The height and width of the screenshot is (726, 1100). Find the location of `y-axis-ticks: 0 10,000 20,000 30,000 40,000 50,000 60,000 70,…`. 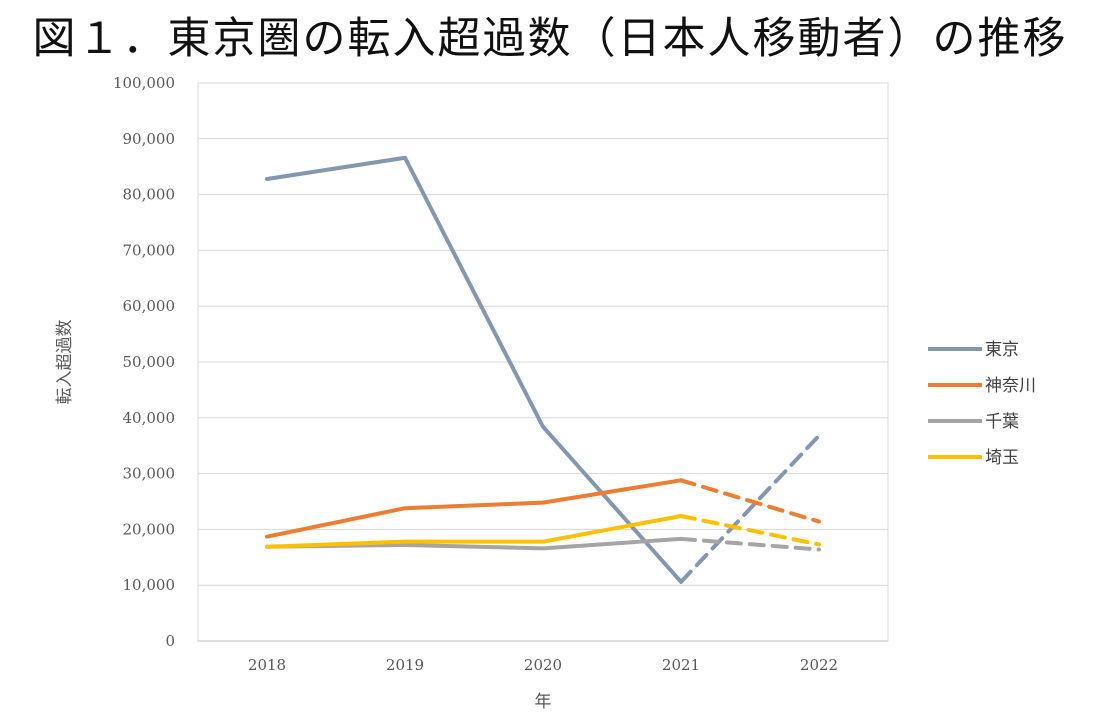

y-axis-ticks: 0 10,000 20,000 30,000 40,000 50,000 60,000 70,… is located at coordinates (144, 362).